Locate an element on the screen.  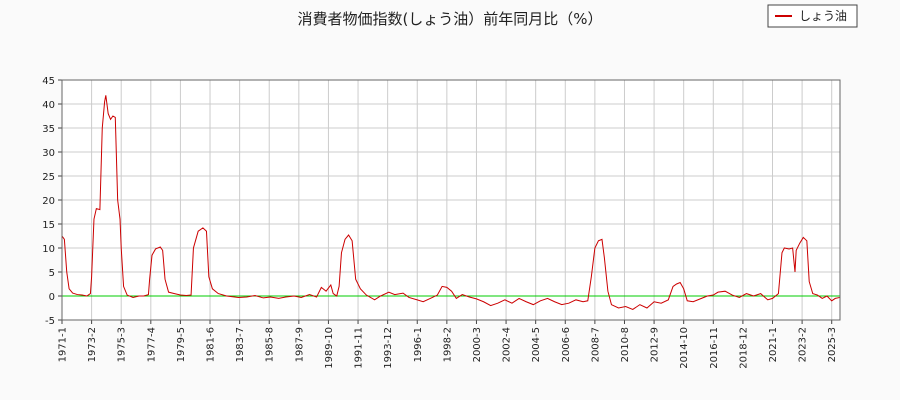
x-tick-label: 2012-9 is located at coordinates (655, 344).